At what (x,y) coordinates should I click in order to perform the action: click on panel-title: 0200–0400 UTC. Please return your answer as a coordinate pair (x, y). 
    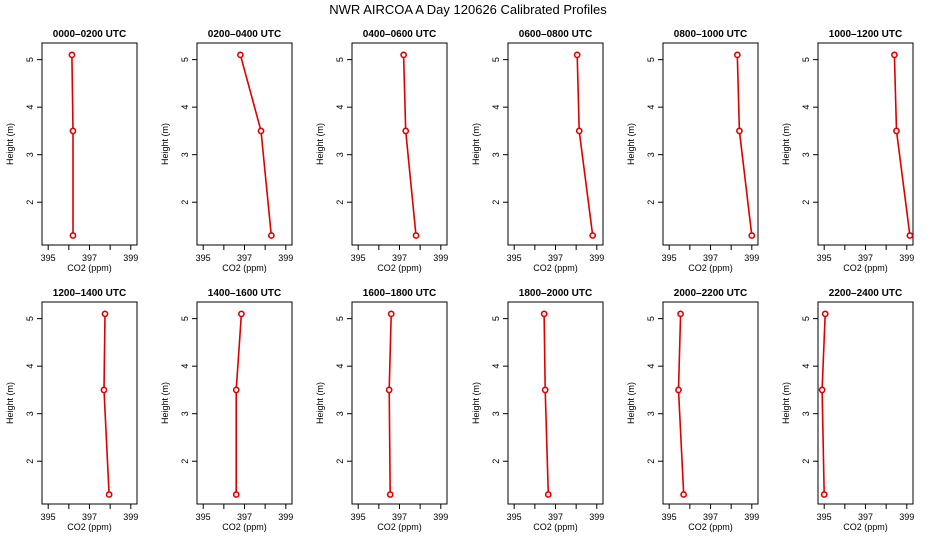
    Looking at the image, I should click on (244, 34).